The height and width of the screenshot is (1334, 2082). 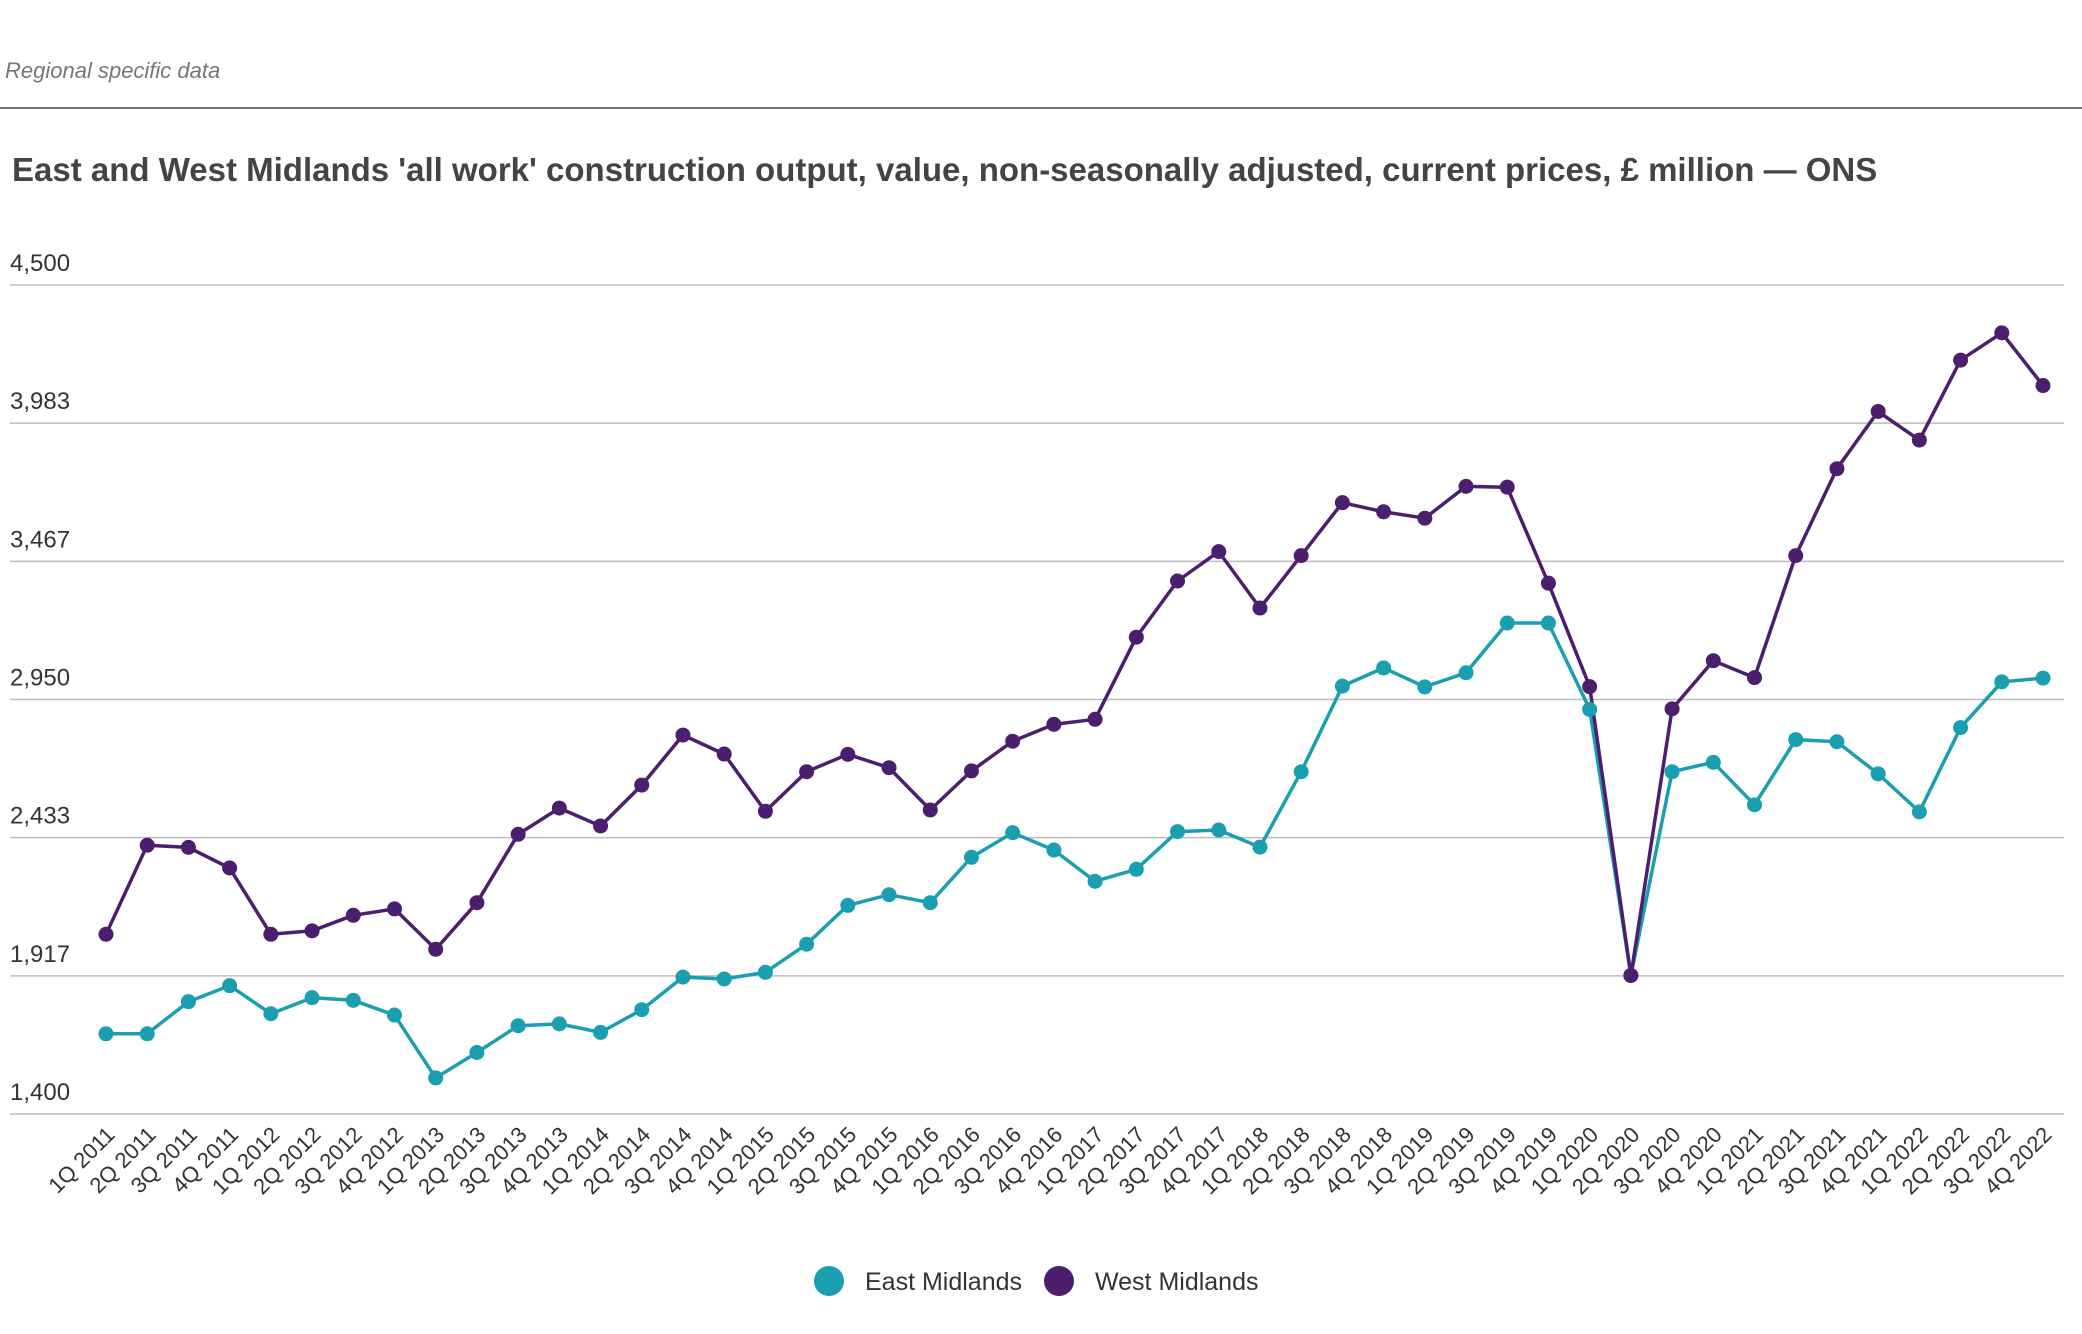 What do you see at coordinates (943, 1282) in the screenshot?
I see `east-midlands-legend-label: East Midlands` at bounding box center [943, 1282].